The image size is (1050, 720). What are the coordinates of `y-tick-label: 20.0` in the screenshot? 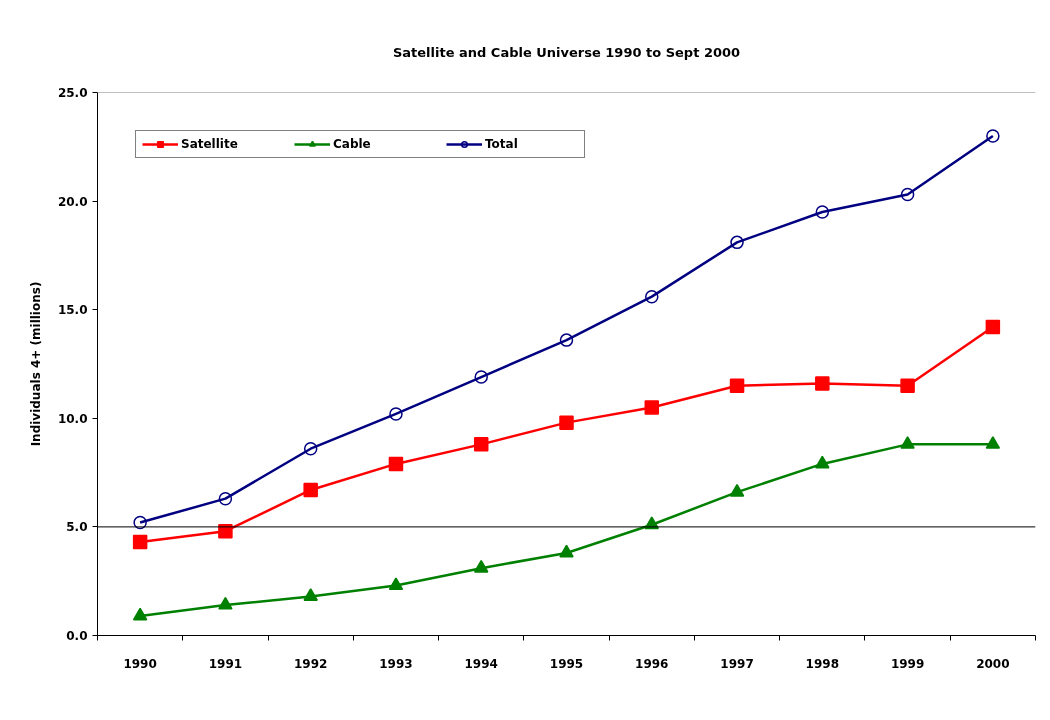 It's located at (72, 201).